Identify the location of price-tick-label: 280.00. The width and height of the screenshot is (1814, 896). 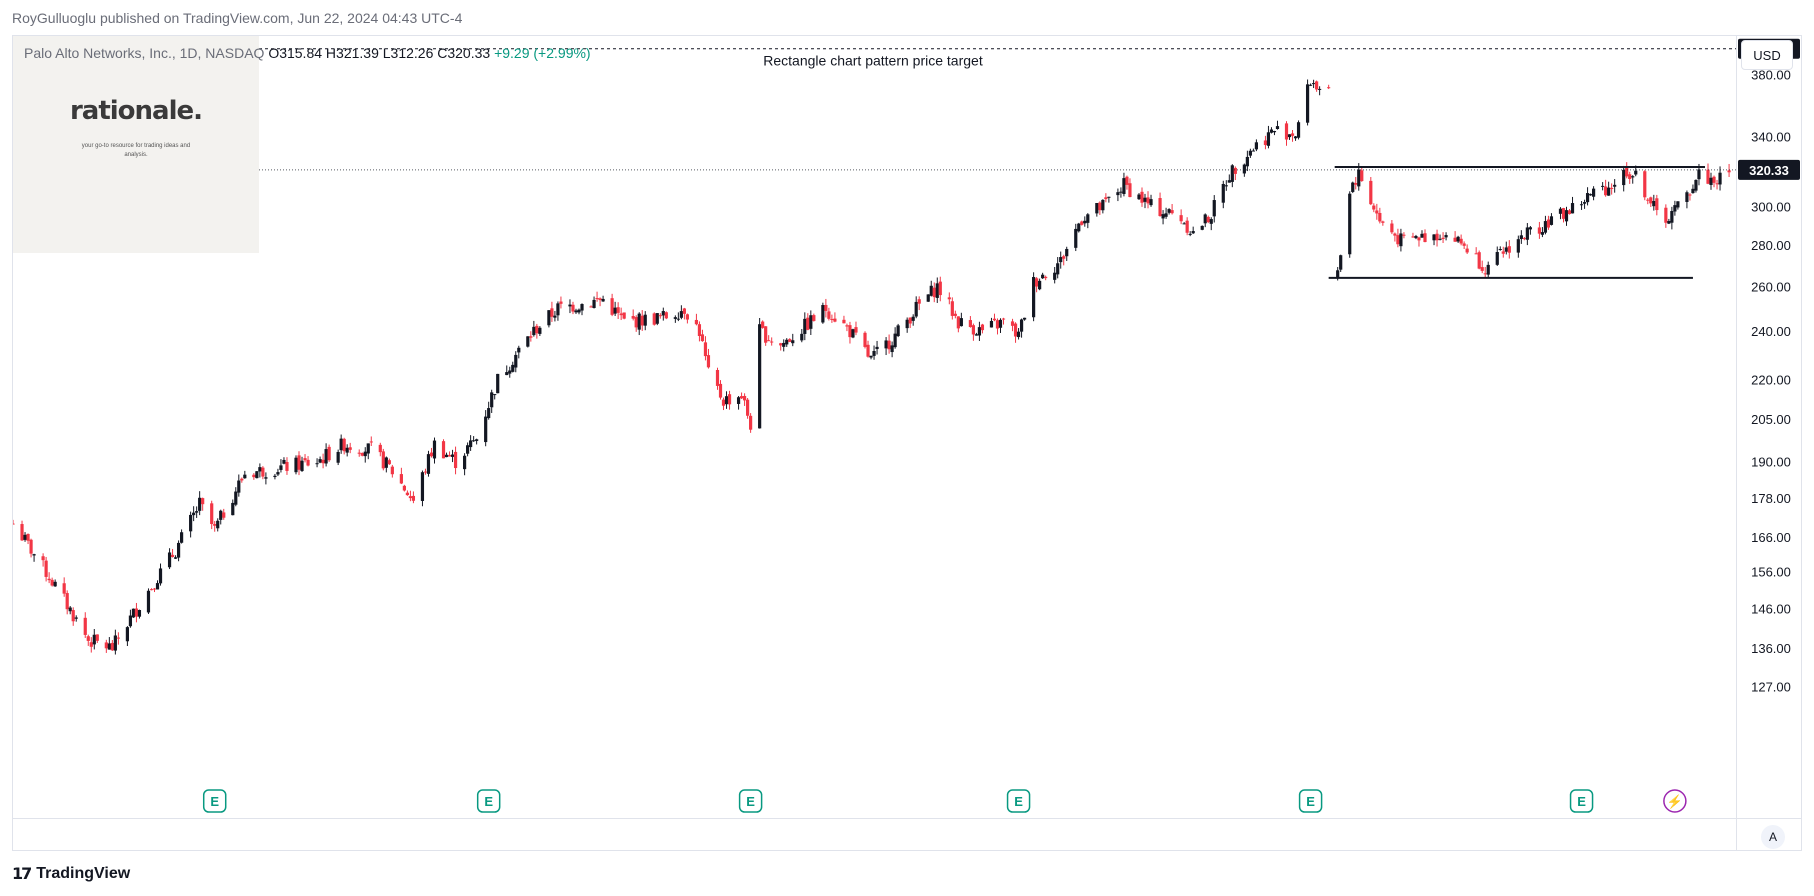
(1771, 245).